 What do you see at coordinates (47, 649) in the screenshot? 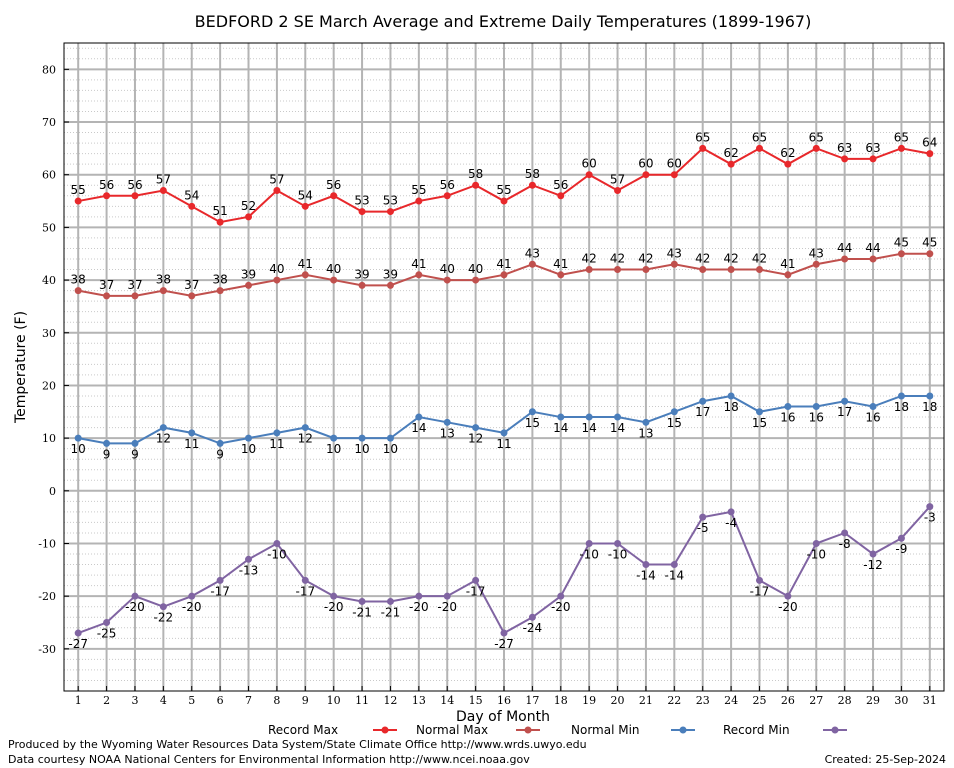
I see `y-tick-label: -30` at bounding box center [47, 649].